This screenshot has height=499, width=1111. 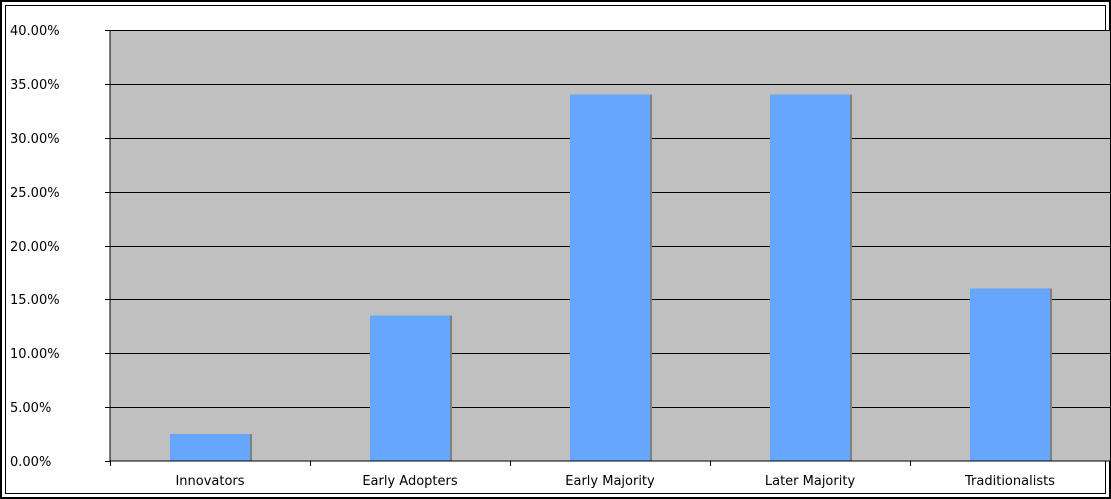 I want to click on y-tick-label: 5.00%, so click(x=30, y=408).